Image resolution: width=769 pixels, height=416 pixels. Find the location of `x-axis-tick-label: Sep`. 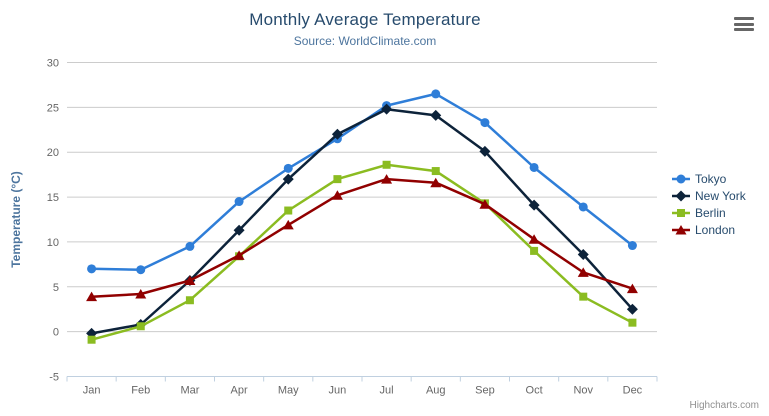

x-axis-tick-label: Sep is located at coordinates (485, 391).